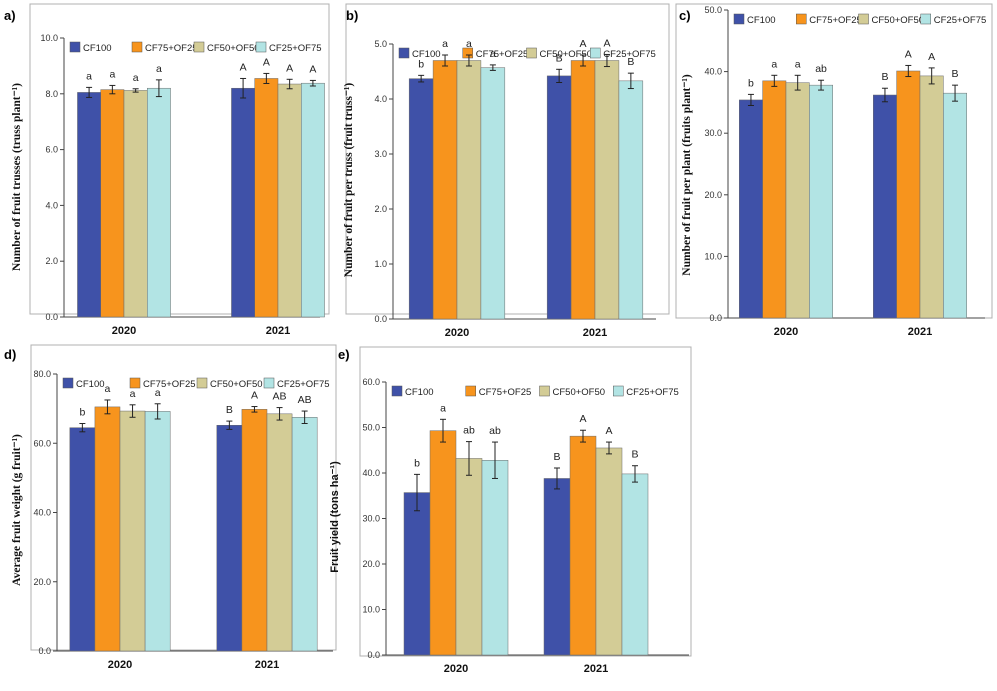  What do you see at coordinates (280, 397) in the screenshot?
I see `significance-letter: AB` at bounding box center [280, 397].